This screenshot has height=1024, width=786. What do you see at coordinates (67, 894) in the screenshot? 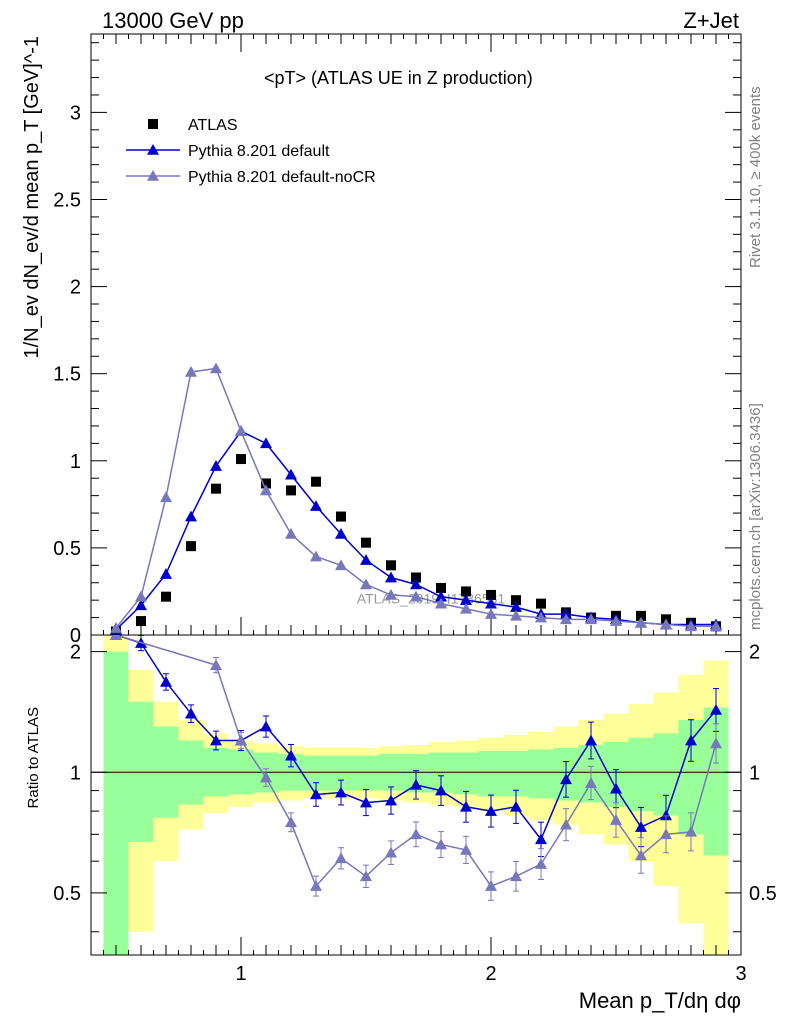
I see `ratio-y-tick-label: 0.5` at bounding box center [67, 894].